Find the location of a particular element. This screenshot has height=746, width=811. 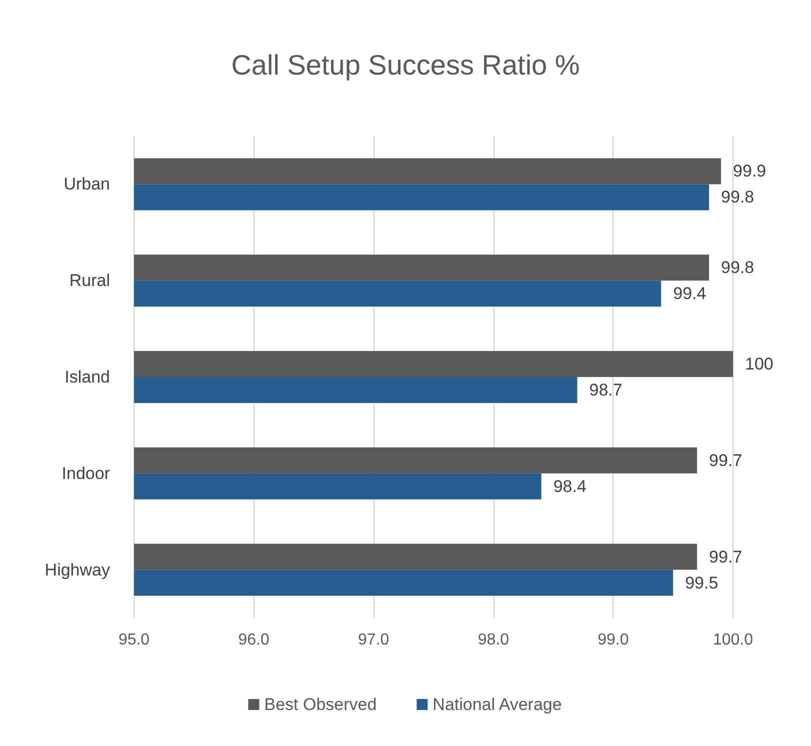

chart-title: Call Setup Success Ratio % is located at coordinates (405, 65).